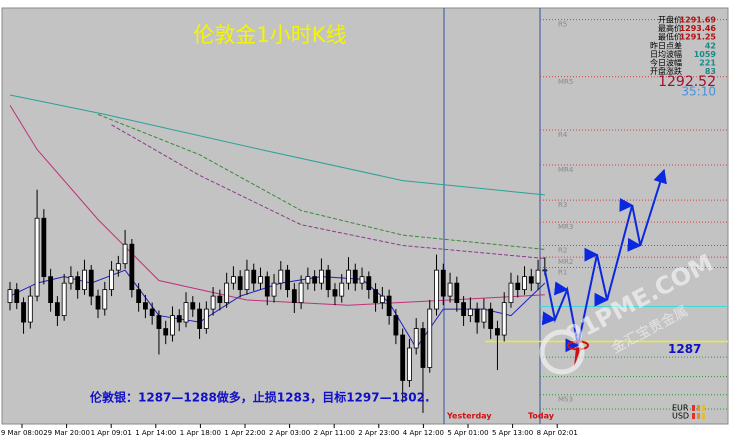 This screenshot has height=442, width=734. What do you see at coordinates (66, 433) in the screenshot?
I see `x-tick-label: 29 Mar 20:00` at bounding box center [66, 433].